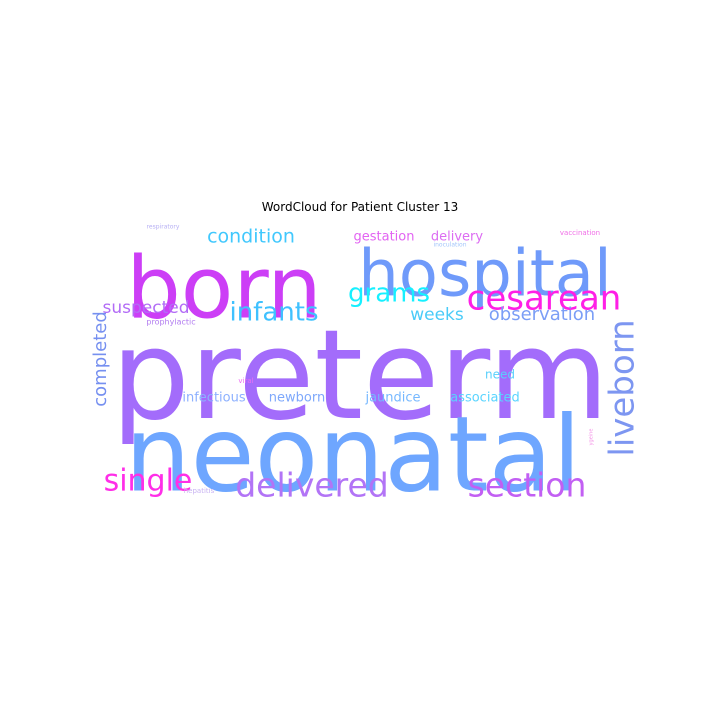  I want to click on word-preterm: preterm, so click(360, 376).